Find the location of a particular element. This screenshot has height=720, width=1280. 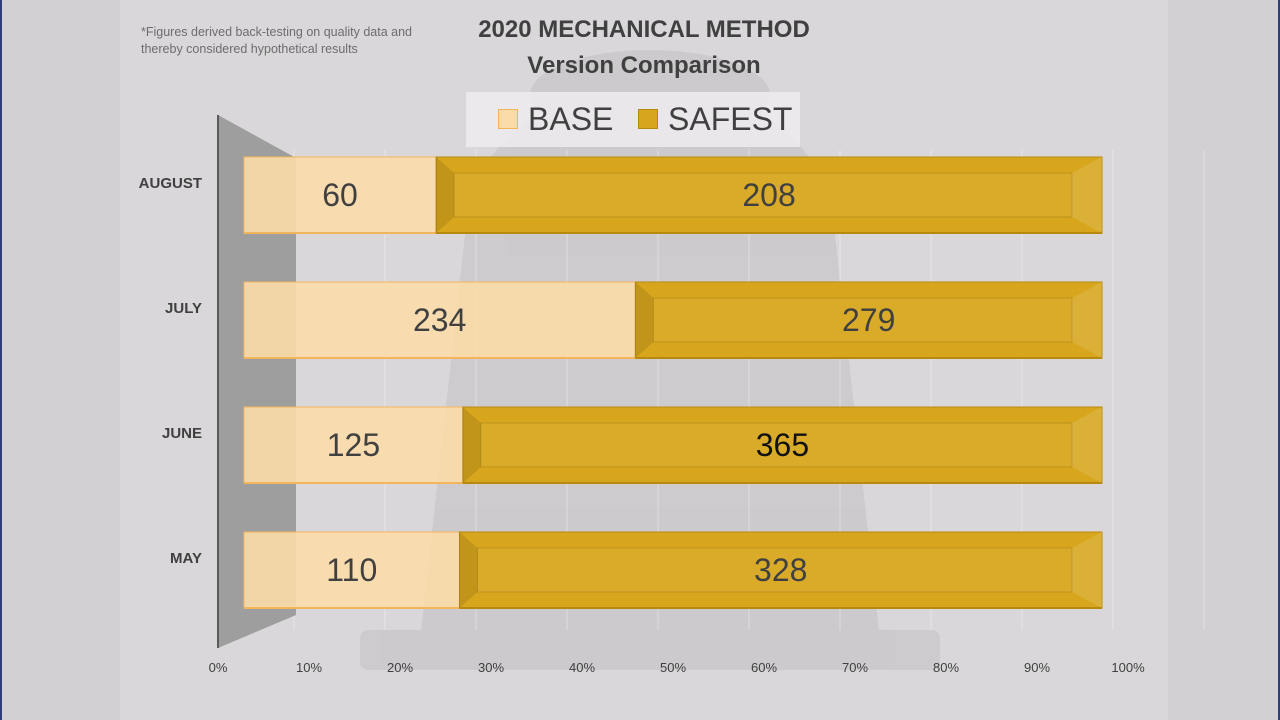

bar-group-june: JUNE 125 365 is located at coordinates (632, 445).